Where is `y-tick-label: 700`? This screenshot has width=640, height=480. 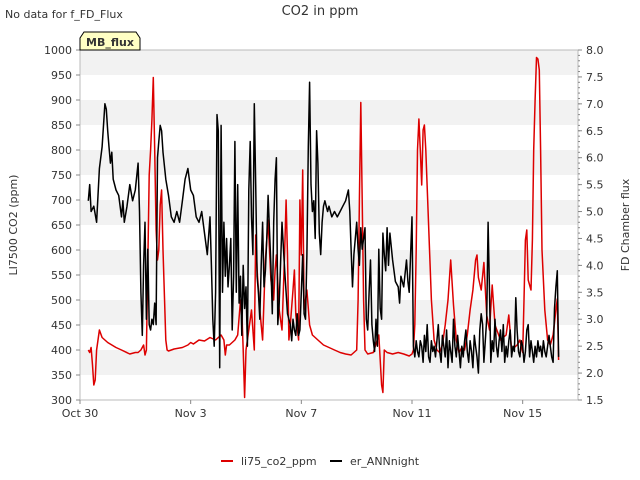 y-tick-label: 700 is located at coordinates (61, 200).